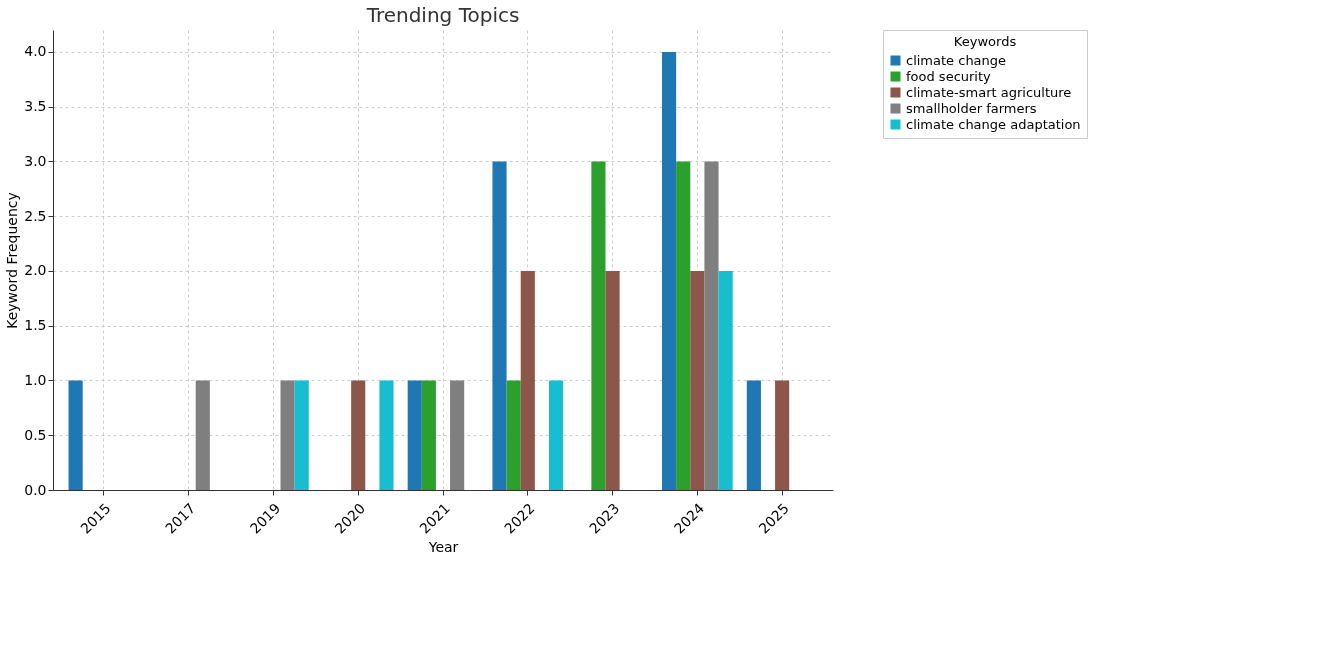 The image size is (1331, 668). I want to click on y-tick-label: 1.0, so click(35, 379).